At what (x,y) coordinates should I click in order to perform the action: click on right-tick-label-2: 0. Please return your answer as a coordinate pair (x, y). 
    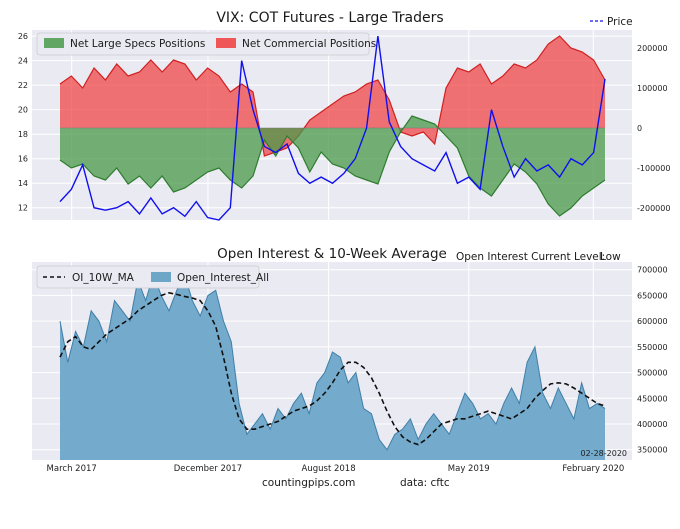
    Looking at the image, I should click on (639, 128).